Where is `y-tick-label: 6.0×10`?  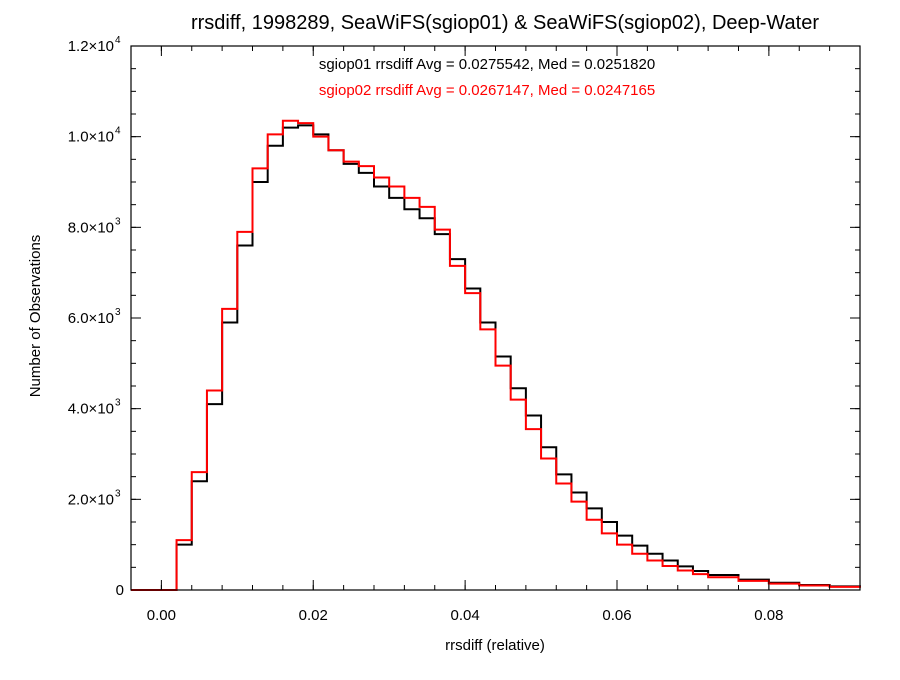 y-tick-label: 6.0×10 is located at coordinates (91, 318).